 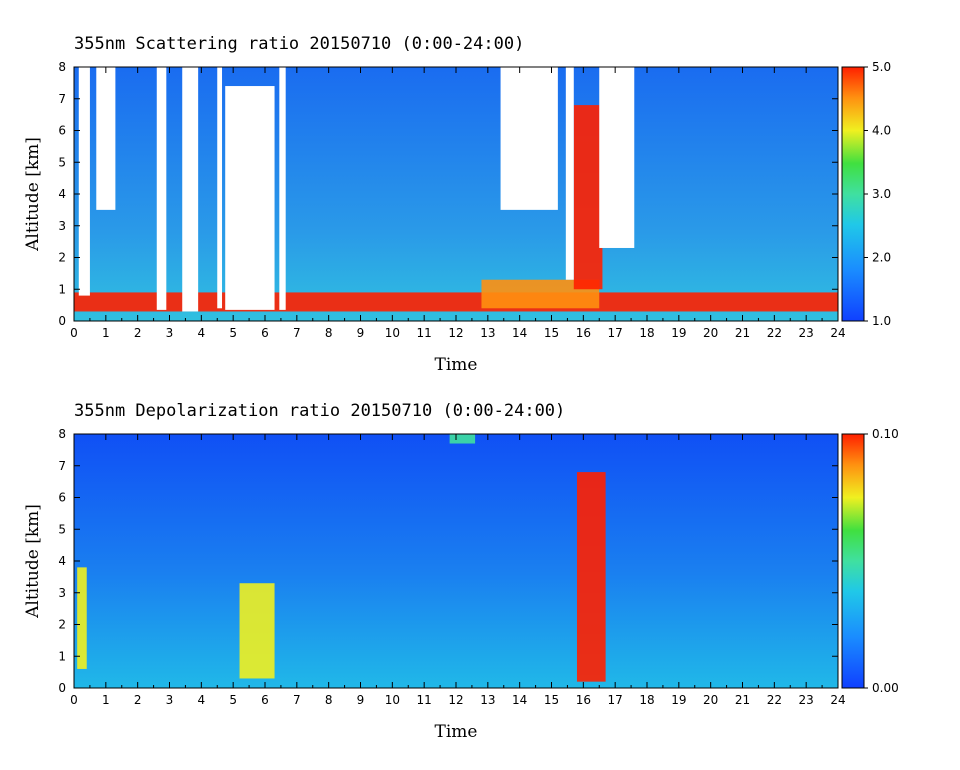 What do you see at coordinates (885, 434) in the screenshot?
I see `colorbar-tick-label: 0.10` at bounding box center [885, 434].